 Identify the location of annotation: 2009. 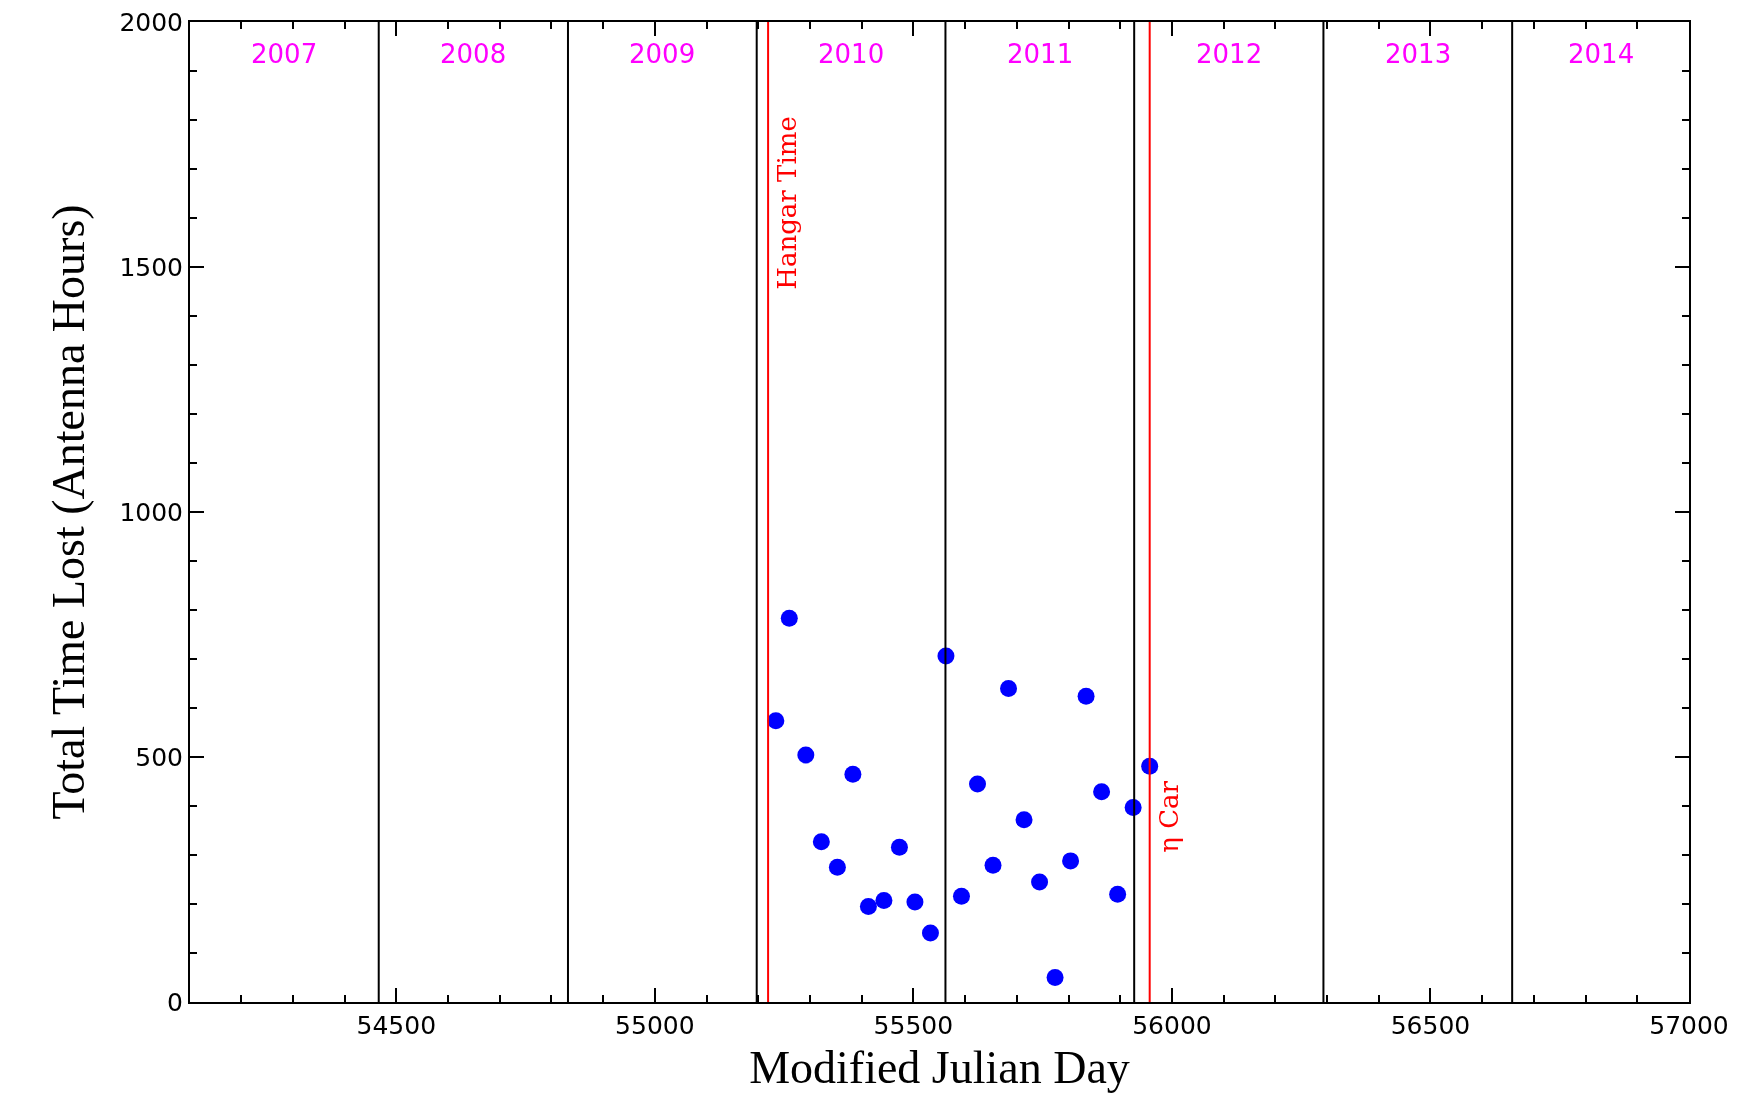
(662, 54).